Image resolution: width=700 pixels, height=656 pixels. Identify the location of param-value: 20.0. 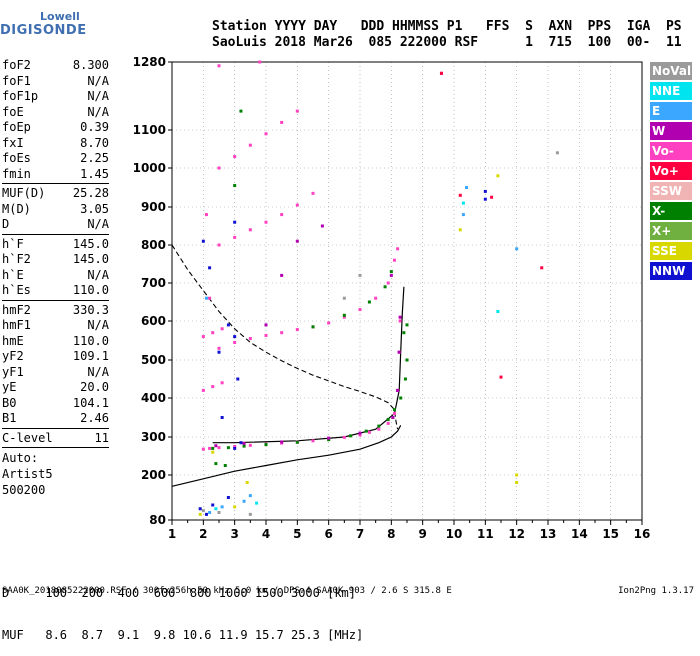
(94, 387).